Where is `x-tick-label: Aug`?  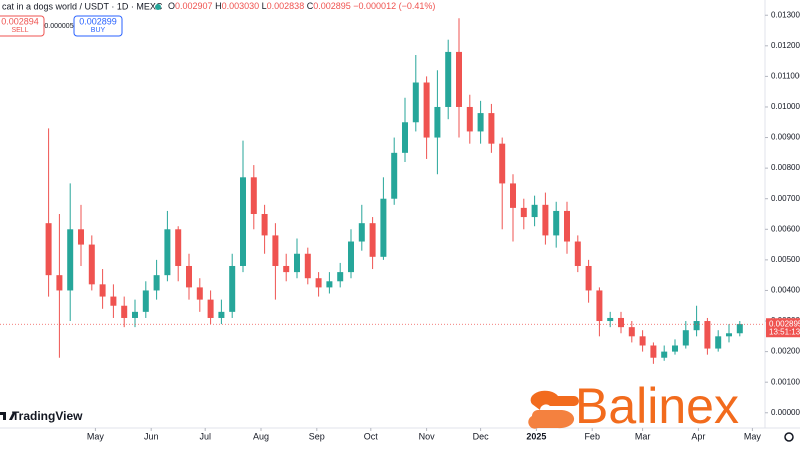 x-tick-label: Aug is located at coordinates (261, 436).